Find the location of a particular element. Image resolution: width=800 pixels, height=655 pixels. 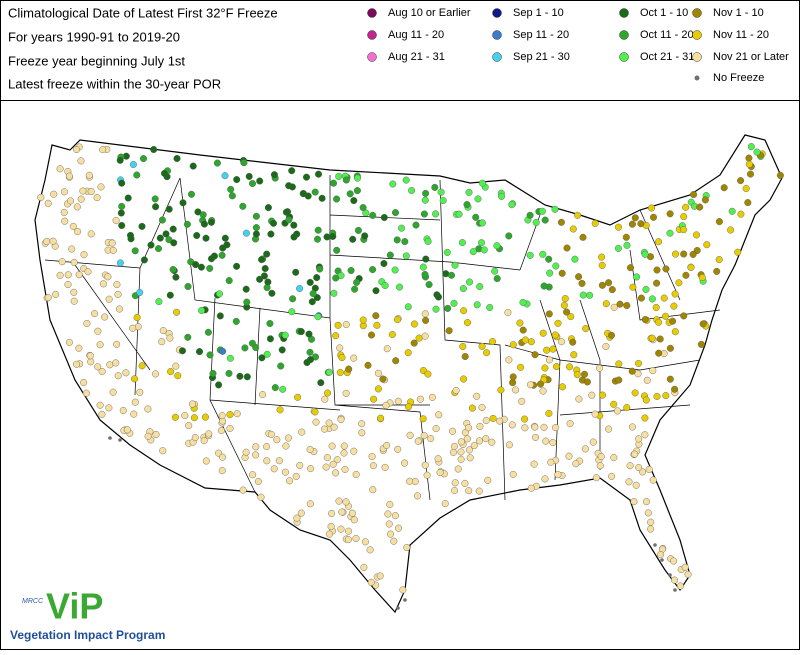

legend-label: Nov 1 - 10 is located at coordinates (738, 13).